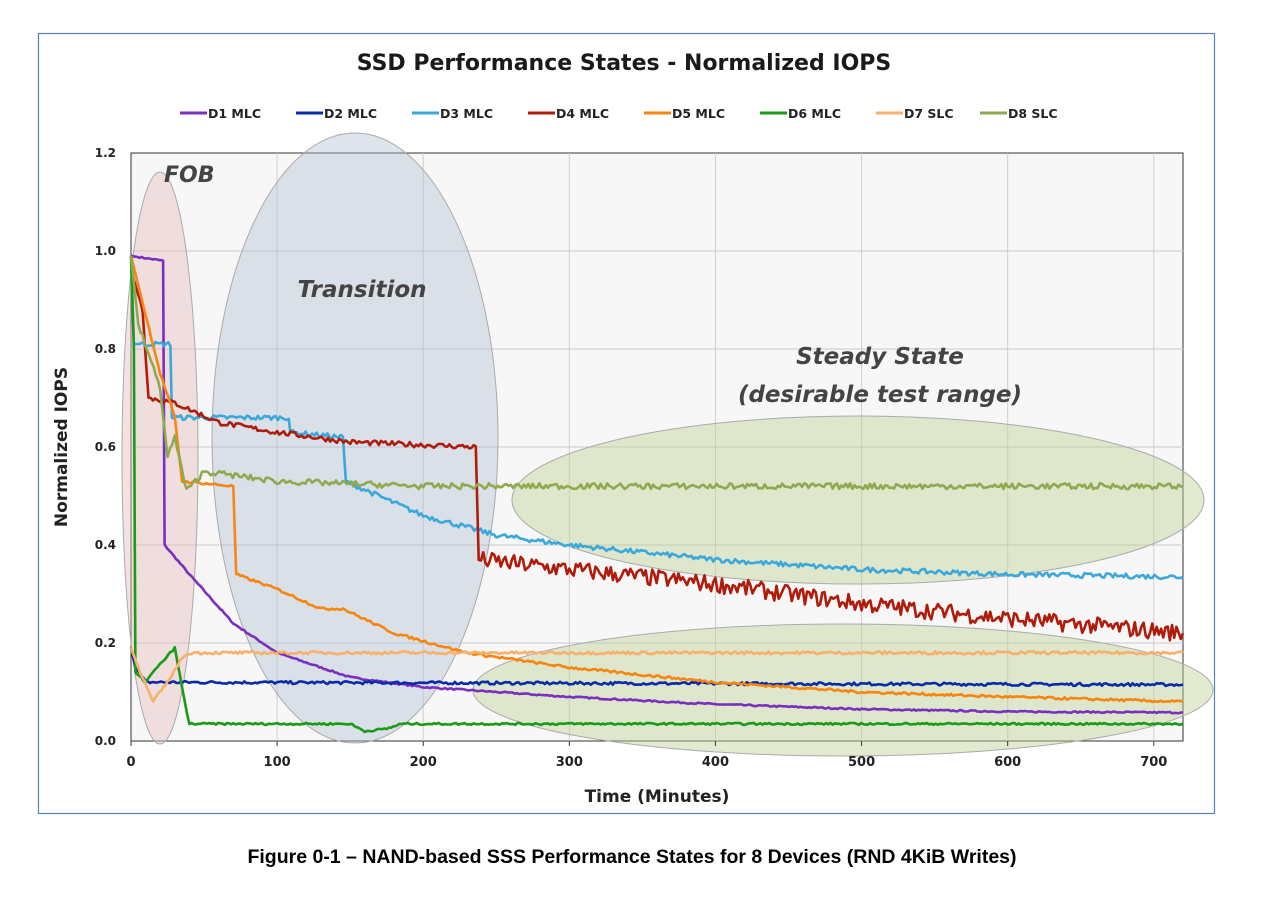  Describe the element at coordinates (1007, 762) in the screenshot. I see `x-tick-label: 600` at that location.